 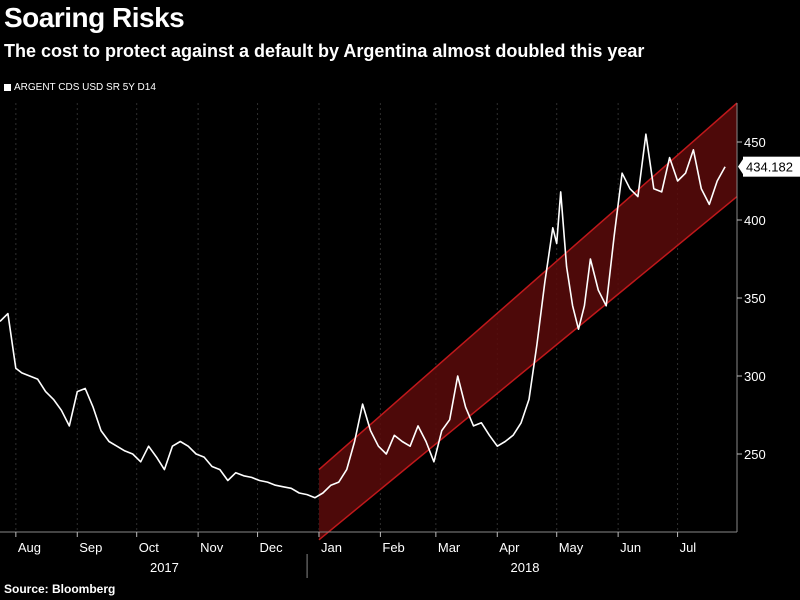 I want to click on y-tick-label-250: 250, so click(x=755, y=454).